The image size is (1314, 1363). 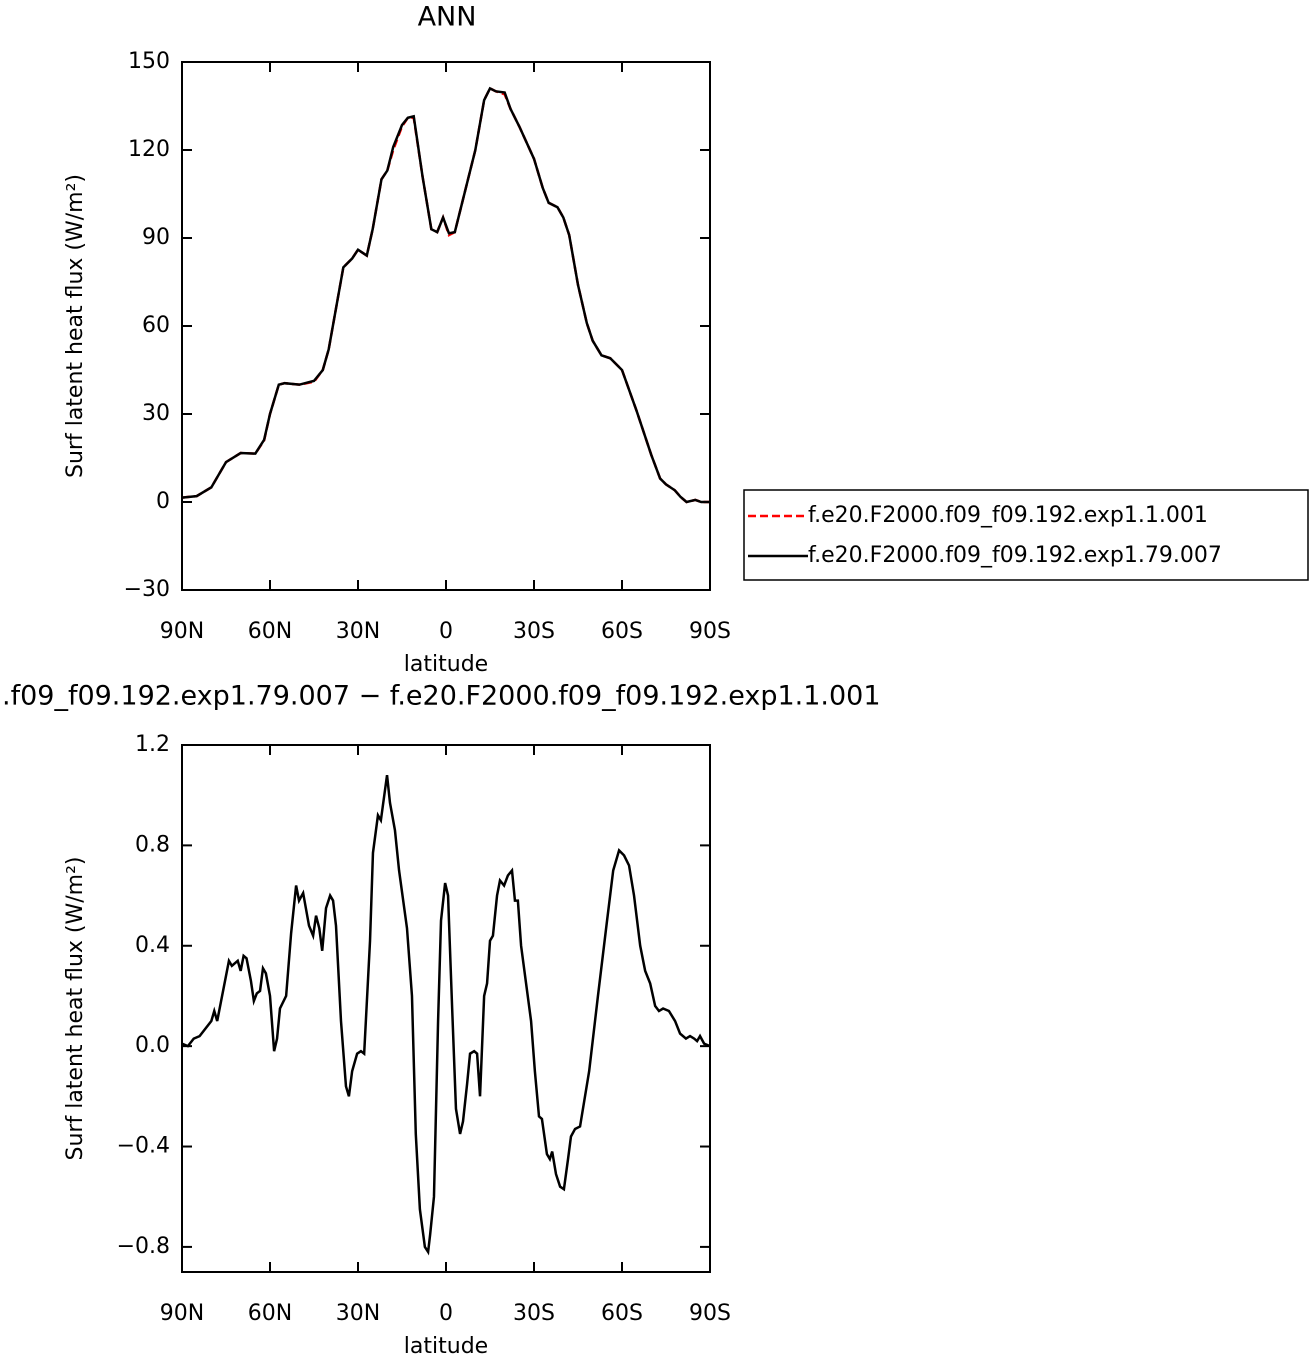 What do you see at coordinates (156, 325) in the screenshot?
I see `y-tick-label: 60` at bounding box center [156, 325].